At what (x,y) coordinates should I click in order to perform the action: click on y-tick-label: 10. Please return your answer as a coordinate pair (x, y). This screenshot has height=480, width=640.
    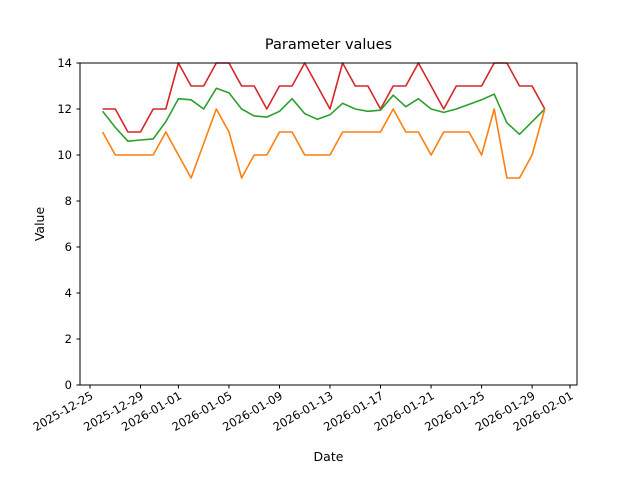
    Looking at the image, I should click on (64, 155).